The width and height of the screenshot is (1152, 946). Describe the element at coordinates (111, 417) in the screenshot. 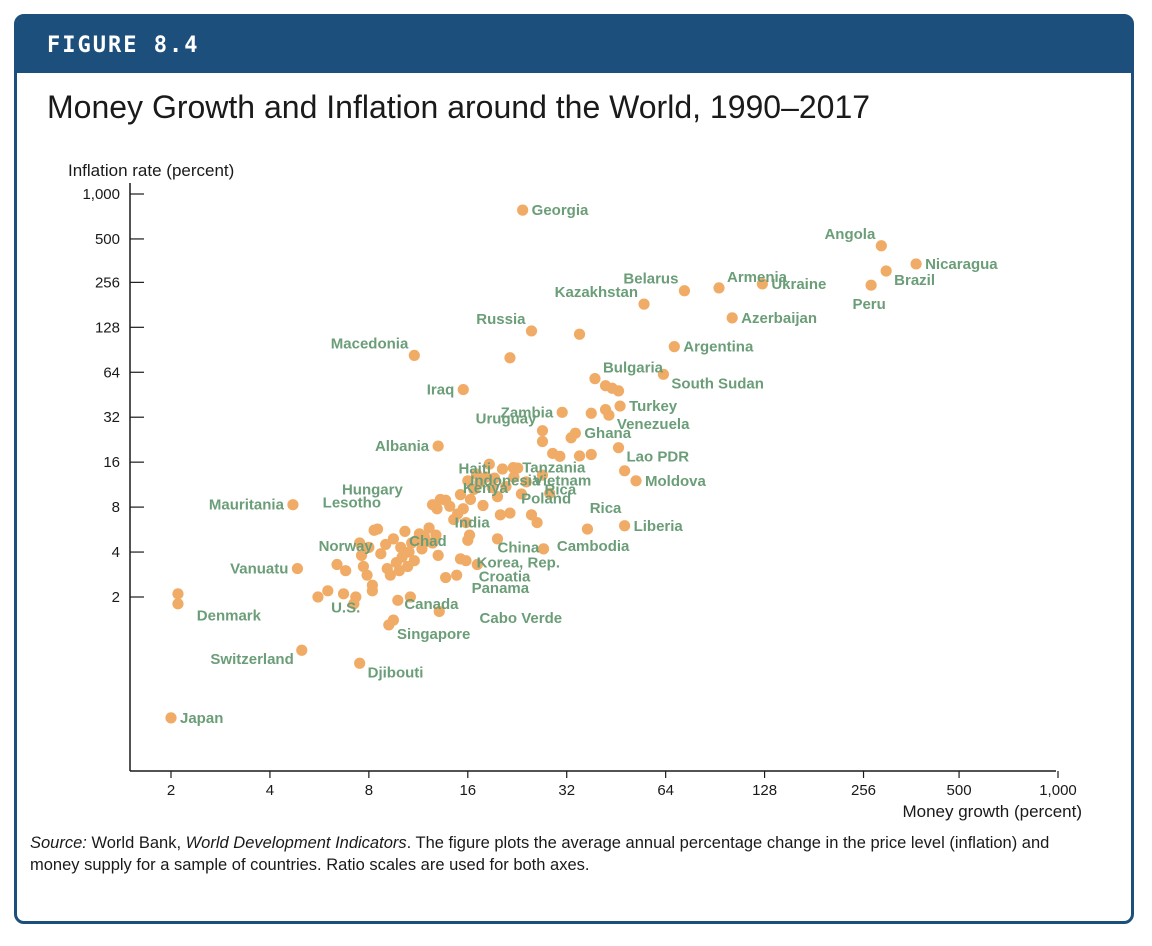

I see `y-tick-label: 32` at that location.